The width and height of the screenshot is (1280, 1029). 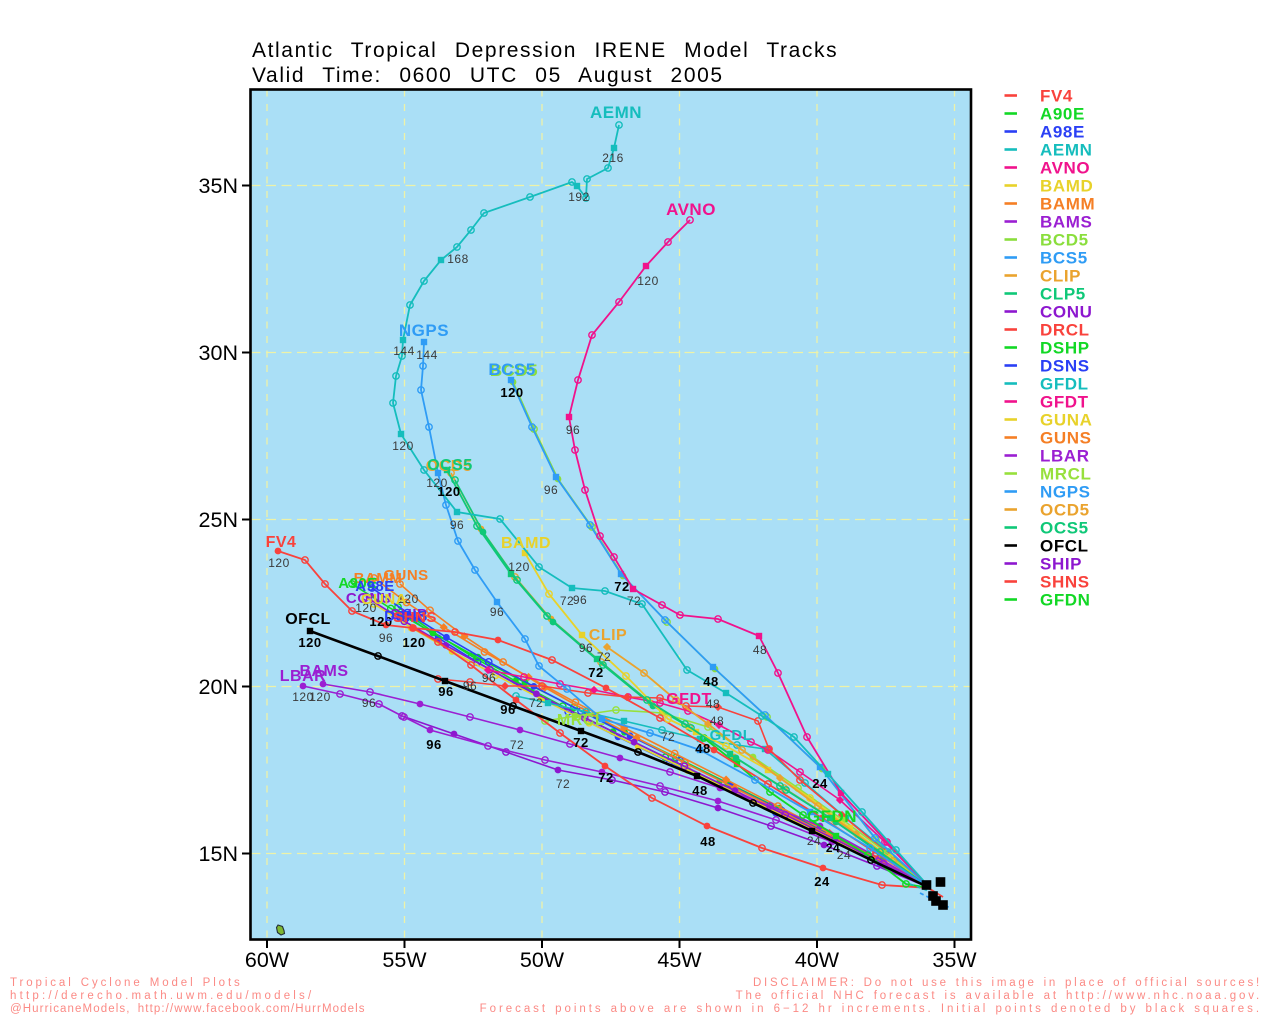 What do you see at coordinates (817, 960) in the screenshot?
I see `svg-text: 40W` at bounding box center [817, 960].